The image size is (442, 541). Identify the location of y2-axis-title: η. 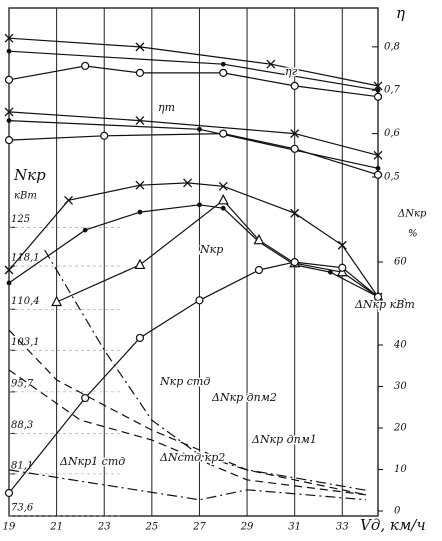
(400, 13).